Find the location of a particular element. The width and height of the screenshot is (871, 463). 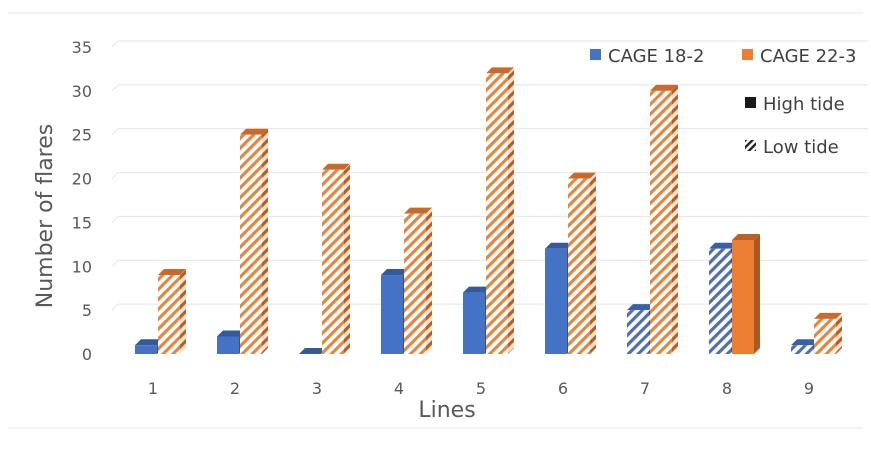

y-tick-label: 0 is located at coordinates (87, 354).